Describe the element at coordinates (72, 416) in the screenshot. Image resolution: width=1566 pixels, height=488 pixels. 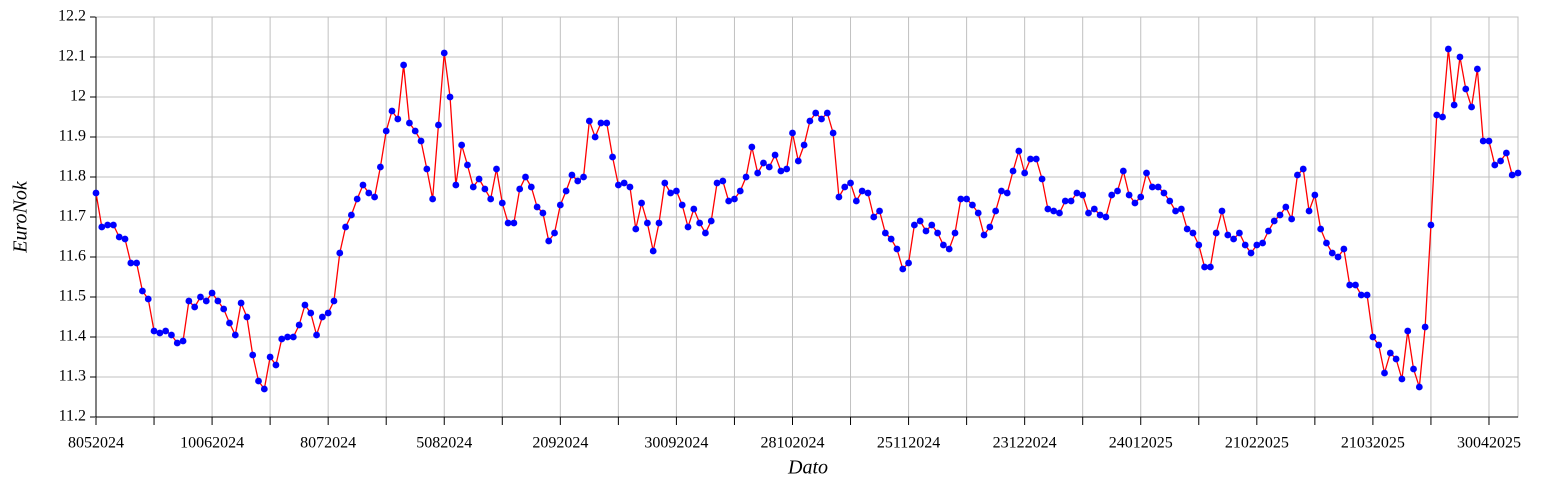
I see `y-tick-label: 11.2` at that location.